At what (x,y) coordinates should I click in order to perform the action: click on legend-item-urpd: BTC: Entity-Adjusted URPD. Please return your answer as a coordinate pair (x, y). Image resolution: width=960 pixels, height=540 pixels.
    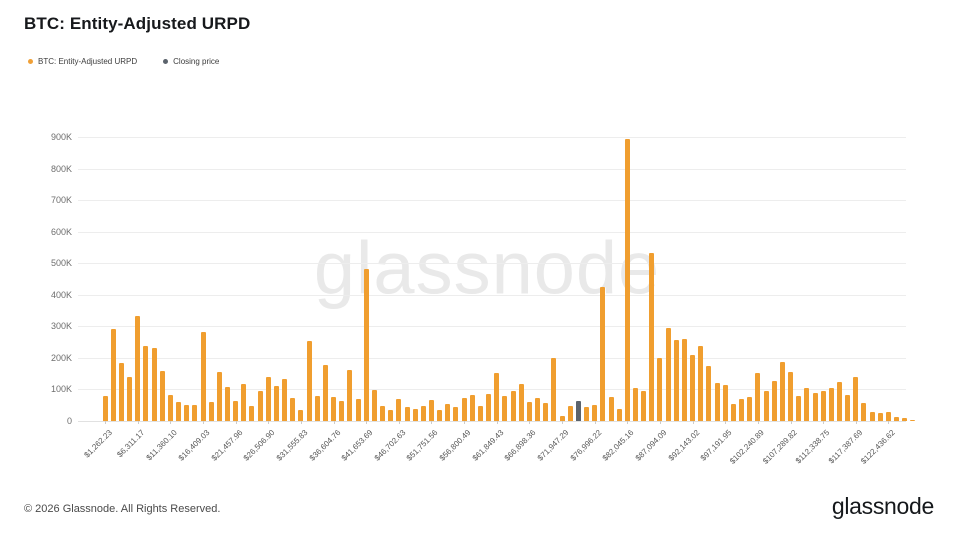
    Looking at the image, I should click on (82, 61).